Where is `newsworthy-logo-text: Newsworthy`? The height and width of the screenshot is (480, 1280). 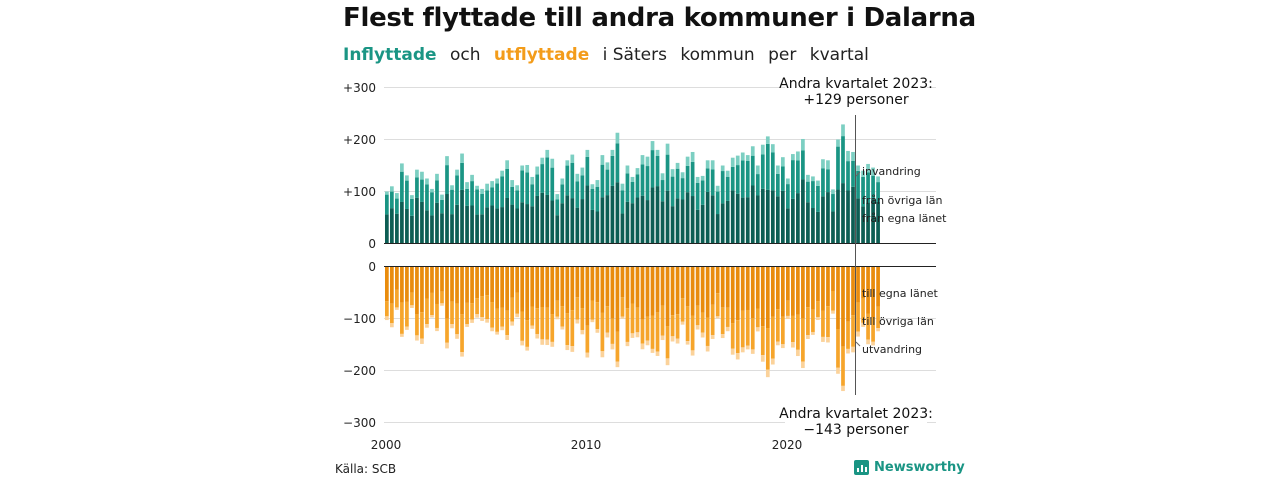 newsworthy-logo-text: Newsworthy is located at coordinates (919, 467).